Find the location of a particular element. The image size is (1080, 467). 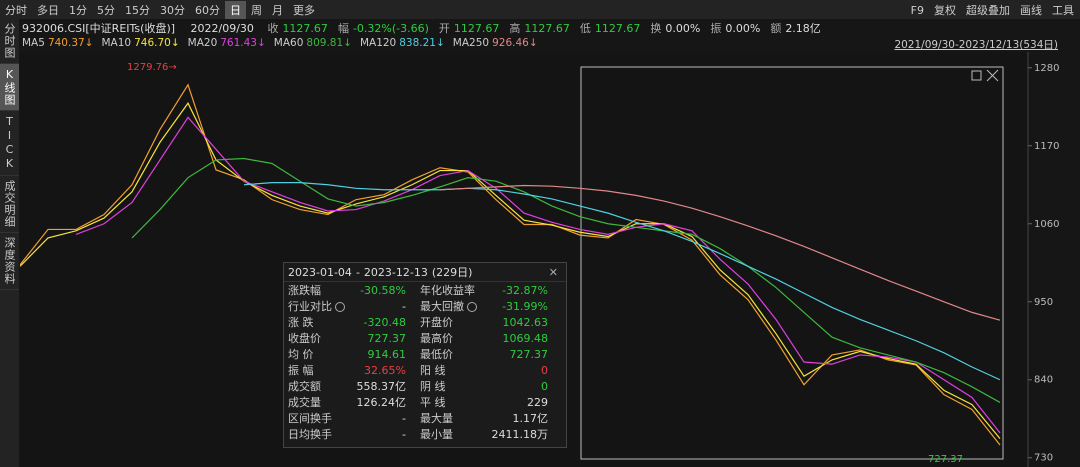

legend-value: 746.70↓ is located at coordinates (157, 43).